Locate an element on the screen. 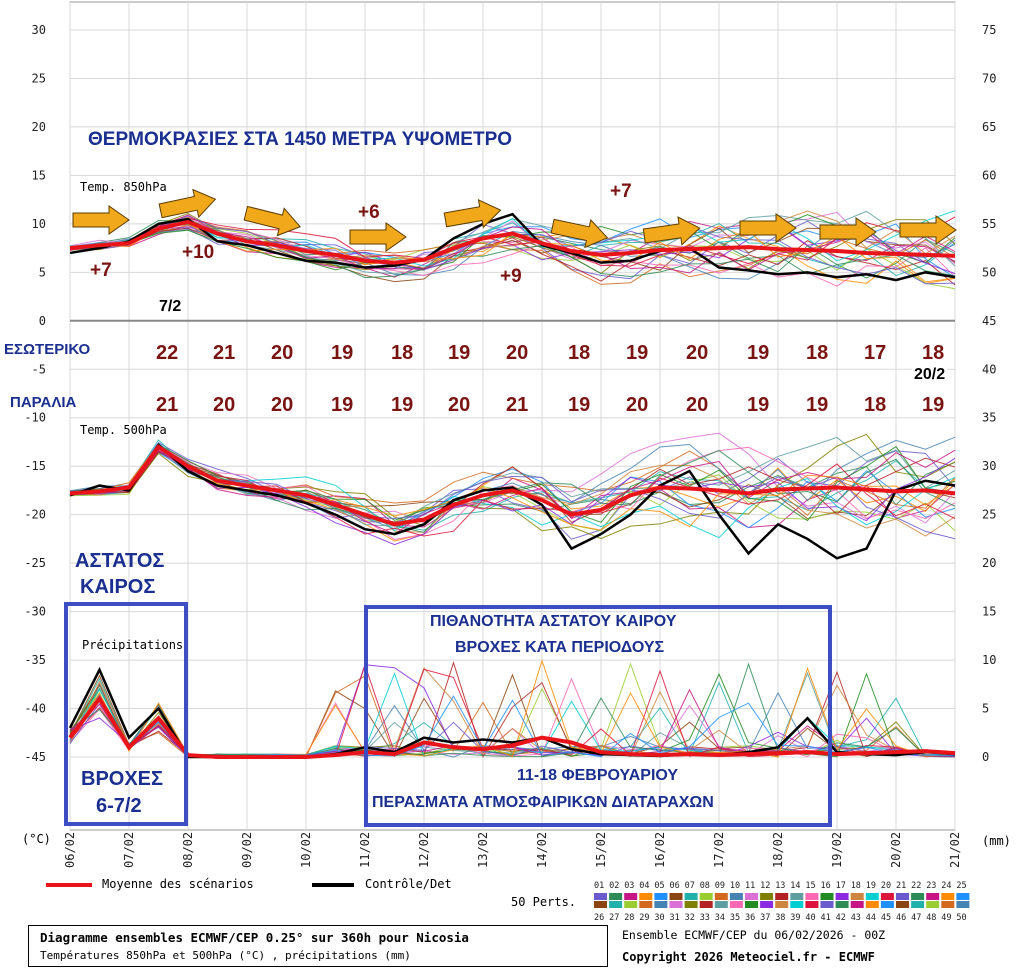  legend-member-label: 40 is located at coordinates (810, 918).